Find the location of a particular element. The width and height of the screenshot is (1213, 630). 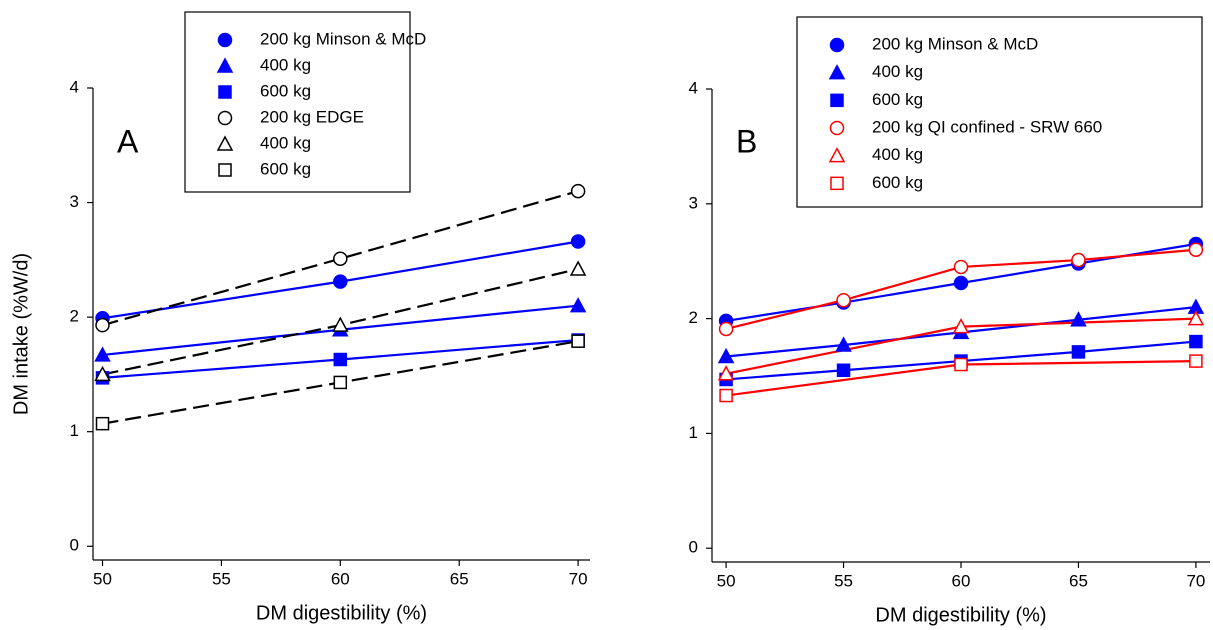

series-line is located at coordinates (340, 258).